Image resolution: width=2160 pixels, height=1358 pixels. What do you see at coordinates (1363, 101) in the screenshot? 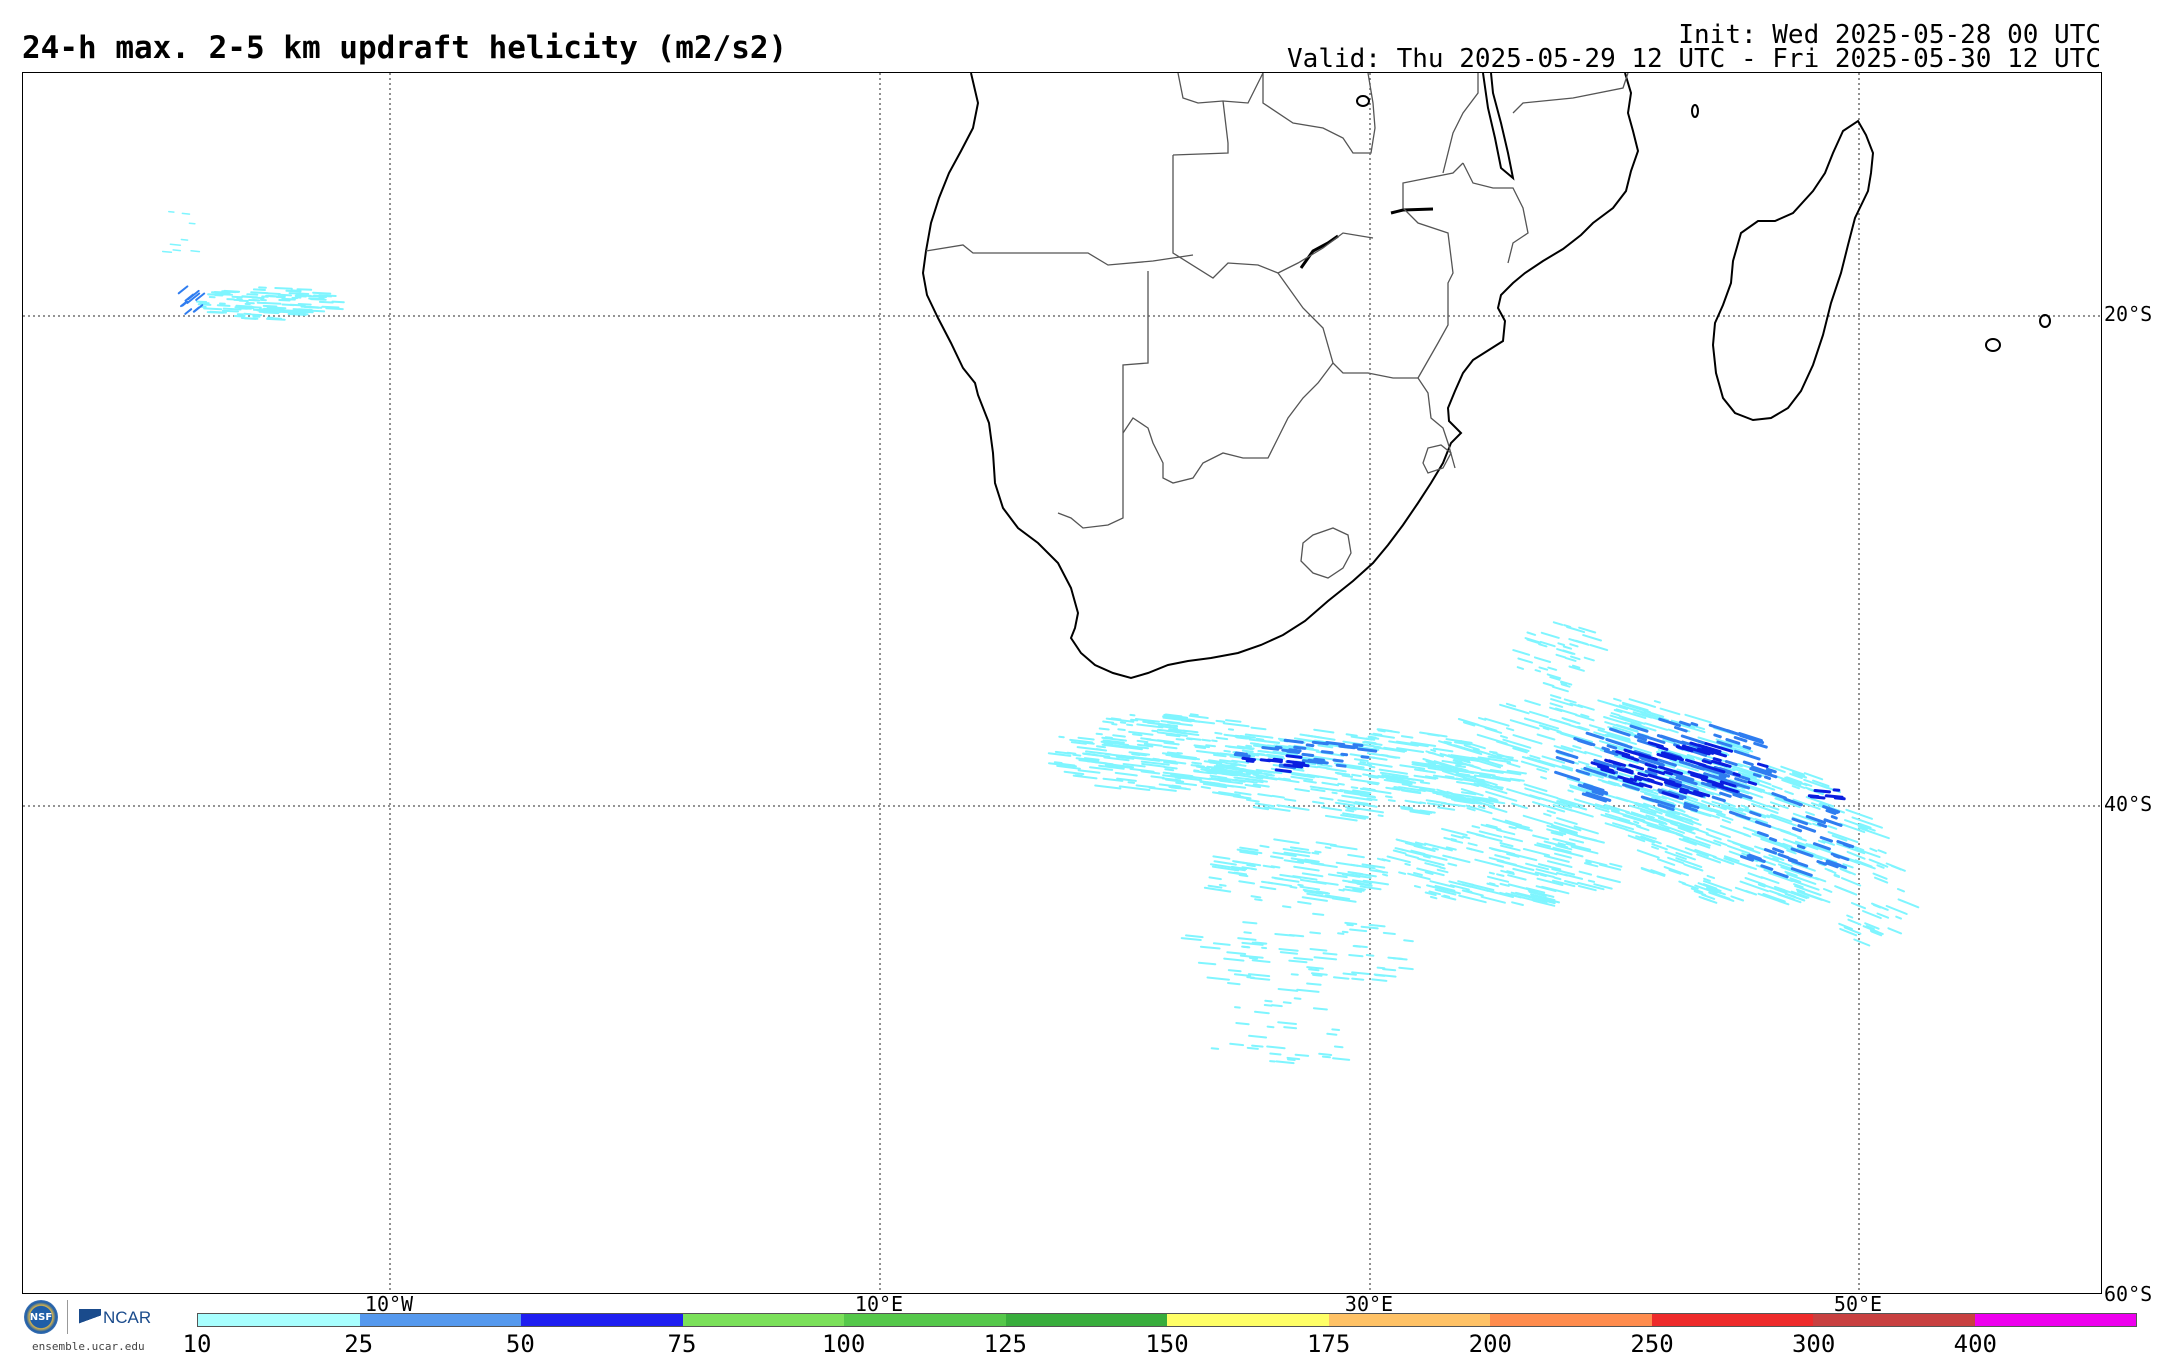
I see `lake-outline` at bounding box center [1363, 101].